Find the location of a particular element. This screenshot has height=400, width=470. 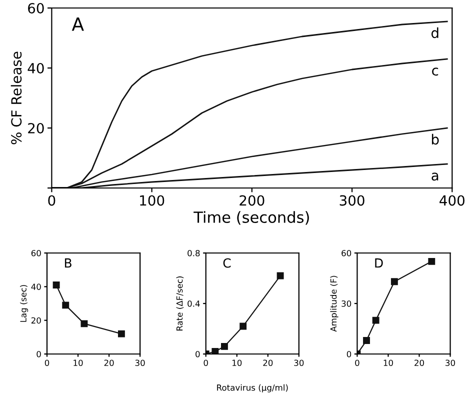

series-label: b is located at coordinates (435, 139).